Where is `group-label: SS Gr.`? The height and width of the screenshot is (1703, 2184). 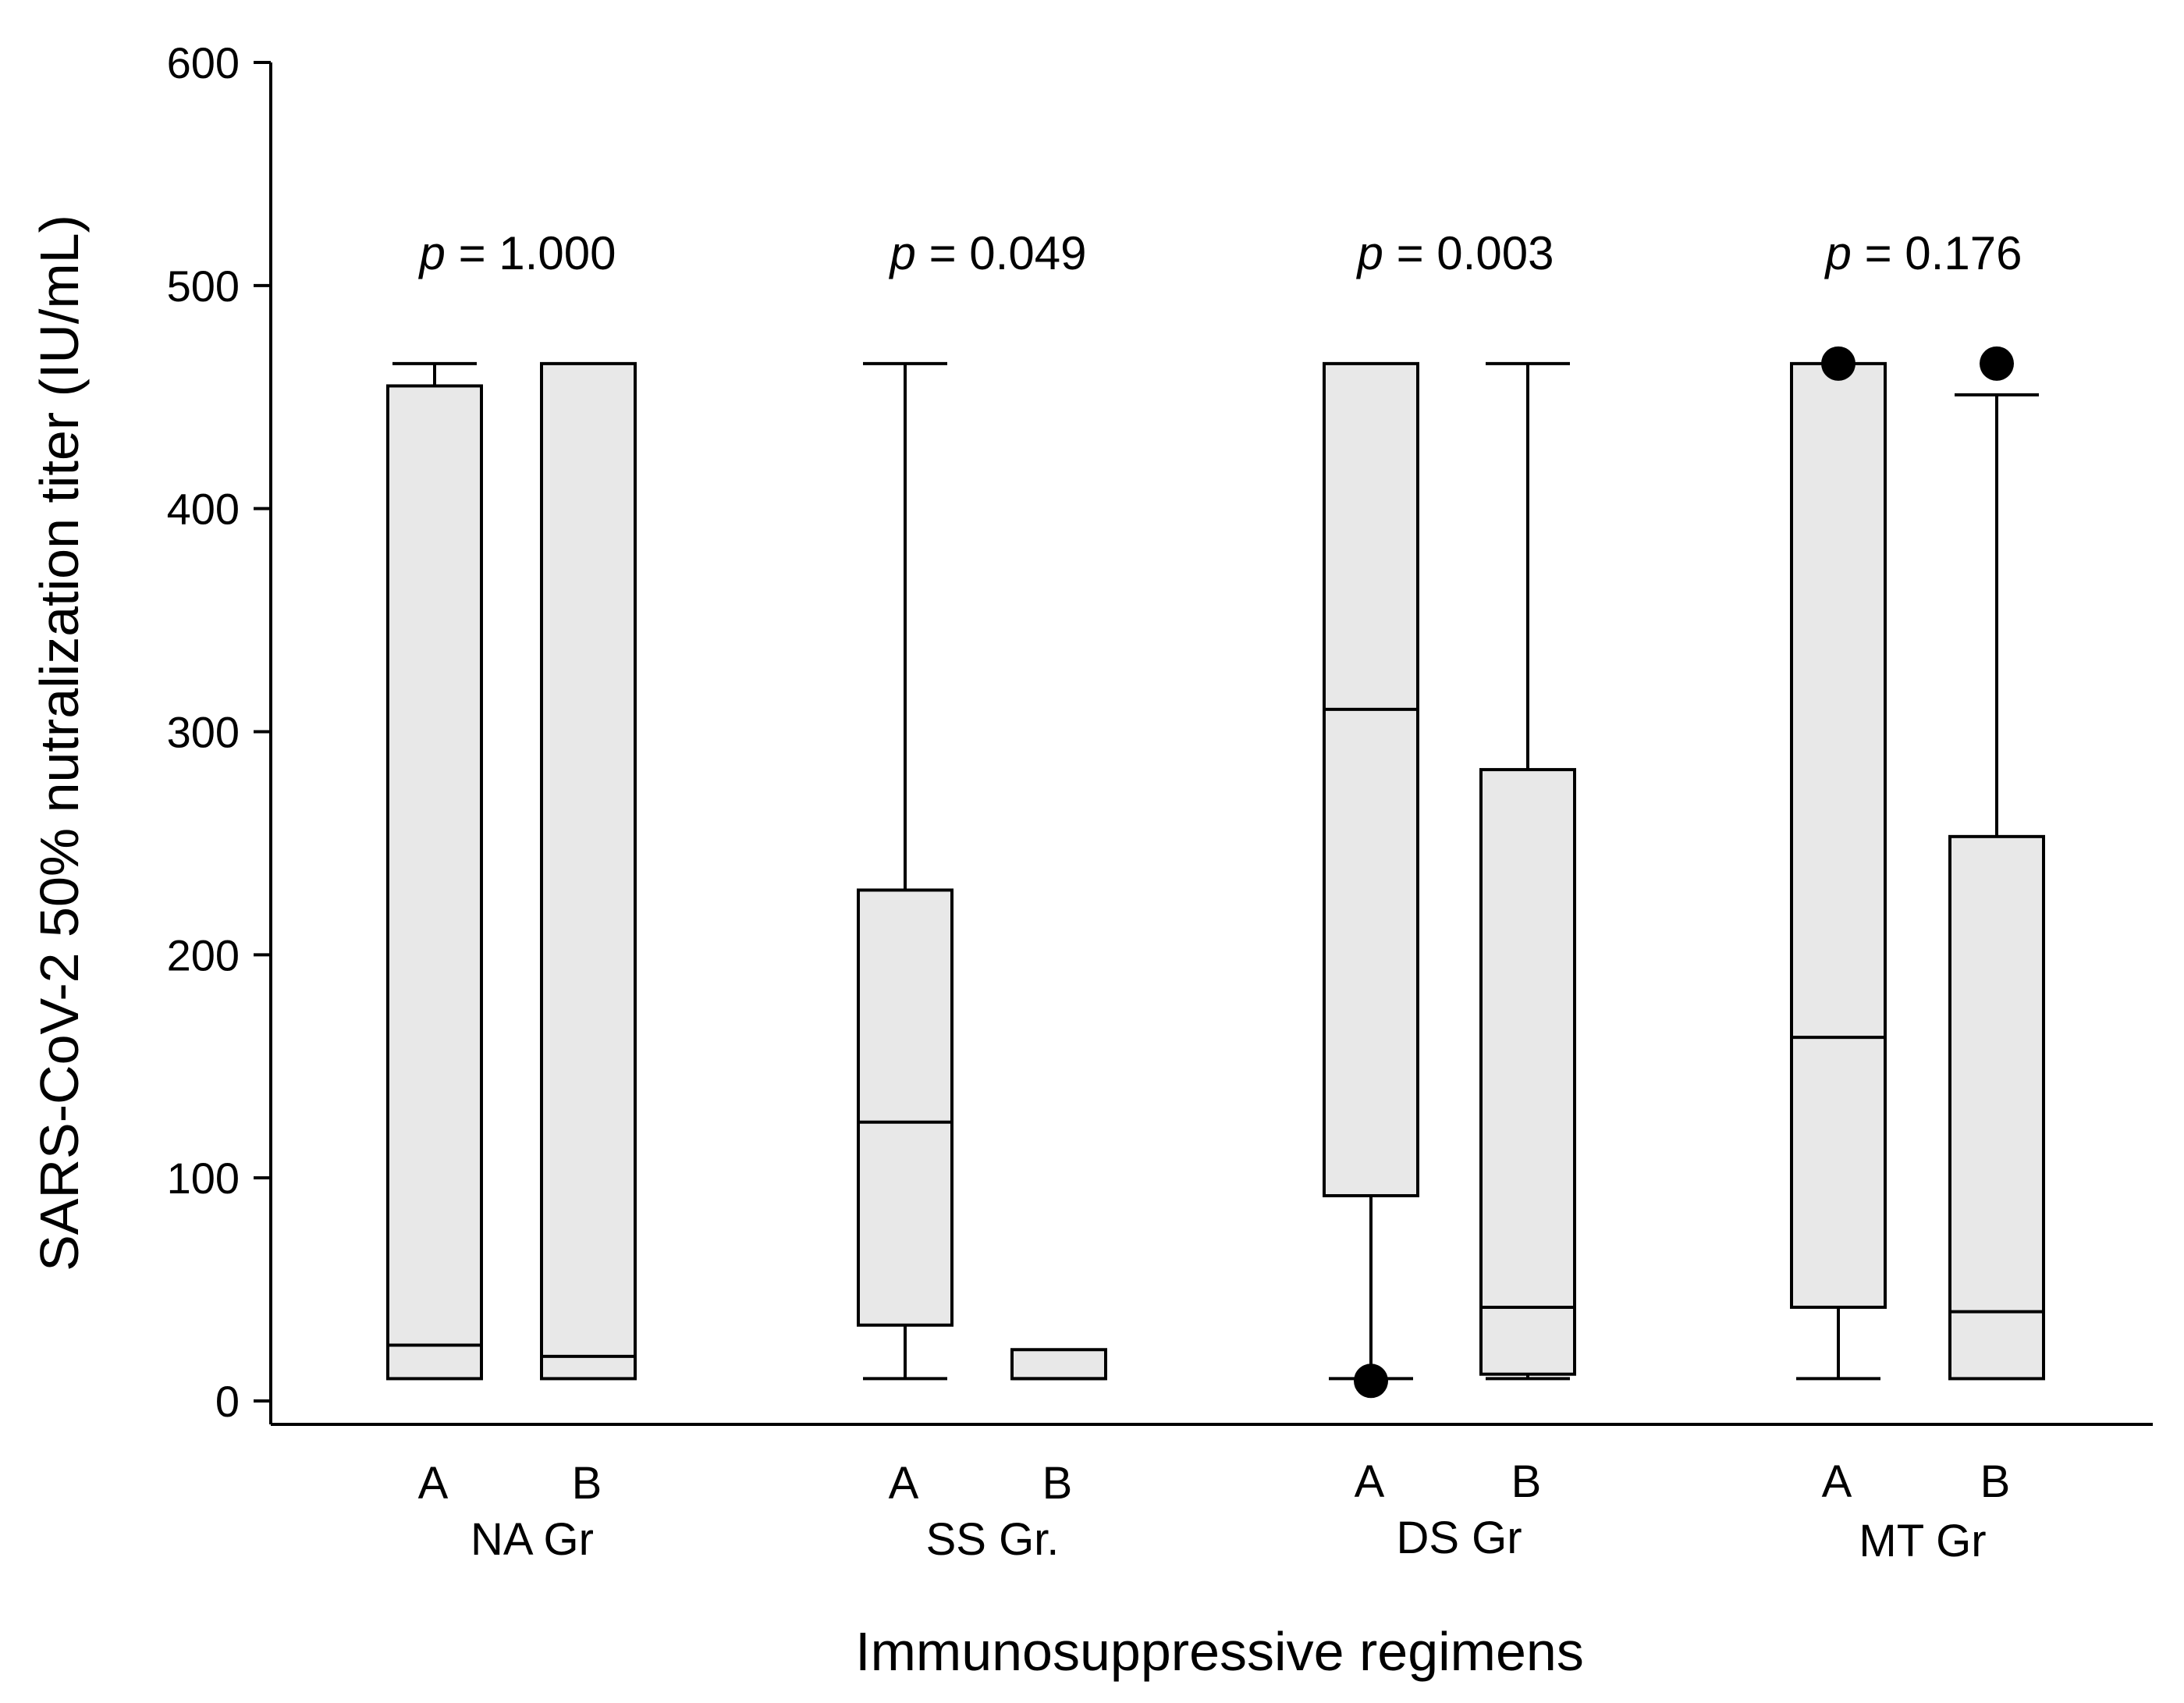
group-label: SS Gr. is located at coordinates (993, 1539).